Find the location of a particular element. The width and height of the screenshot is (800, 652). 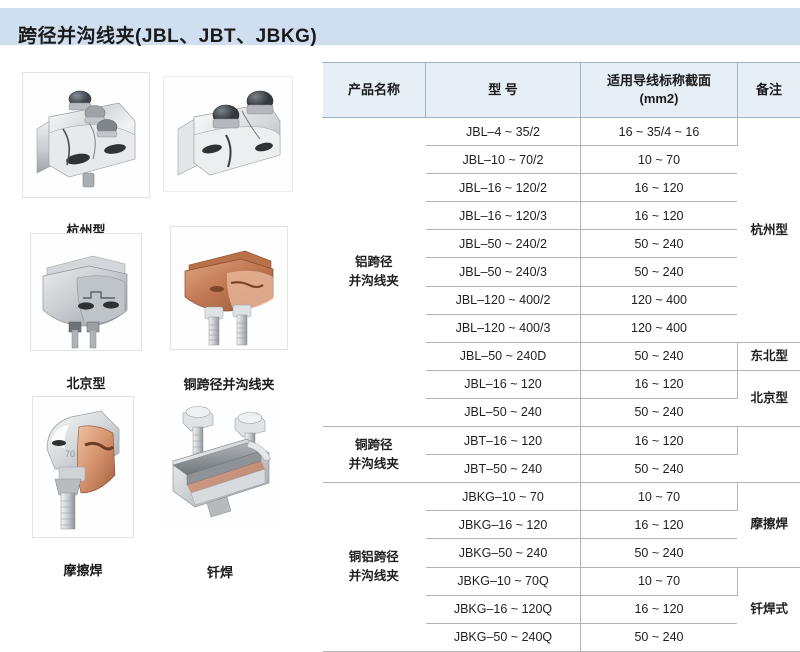

product-photo-frame: 70 is located at coordinates (83, 467).